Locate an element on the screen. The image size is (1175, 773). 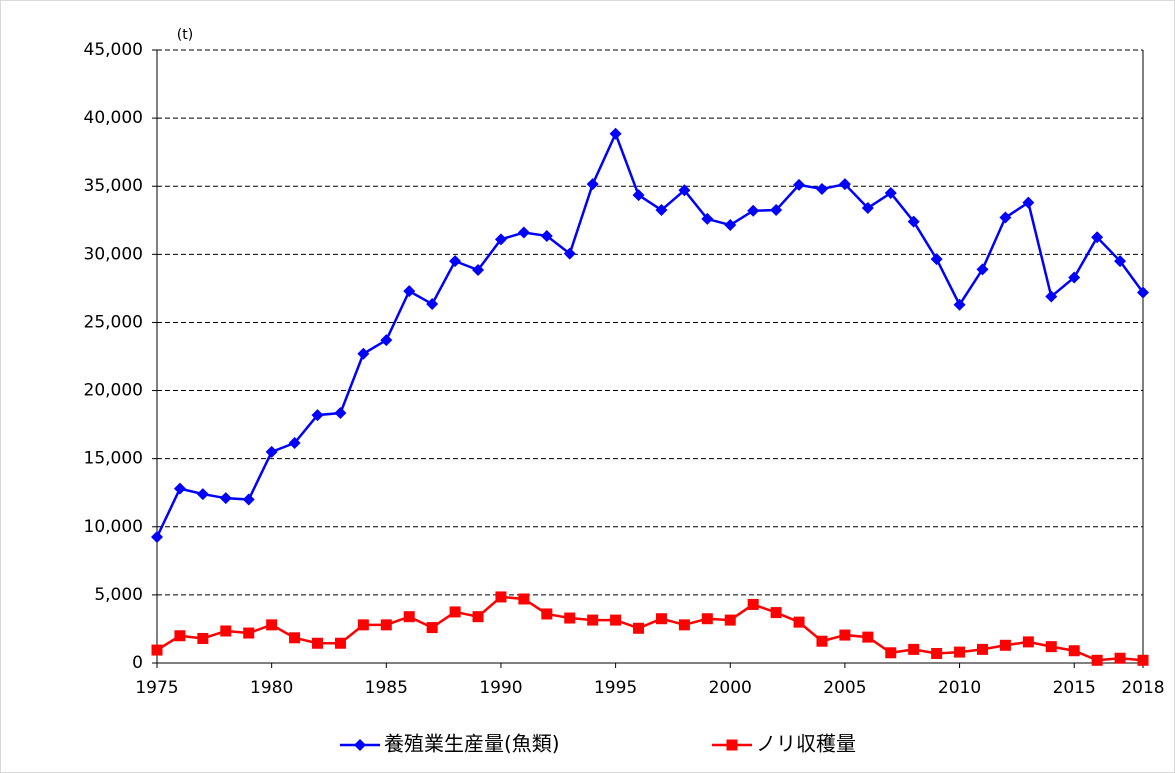
x-tick-label: 1975 is located at coordinates (156, 688).